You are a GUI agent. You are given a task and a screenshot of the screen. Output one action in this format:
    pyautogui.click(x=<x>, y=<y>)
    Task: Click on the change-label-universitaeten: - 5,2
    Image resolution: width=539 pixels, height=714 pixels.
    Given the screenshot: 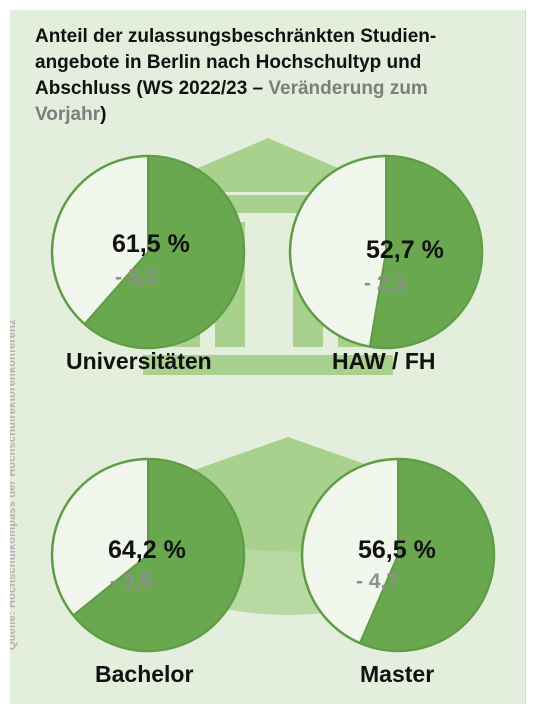 What is the action you would take?
    pyautogui.click(x=136, y=277)
    